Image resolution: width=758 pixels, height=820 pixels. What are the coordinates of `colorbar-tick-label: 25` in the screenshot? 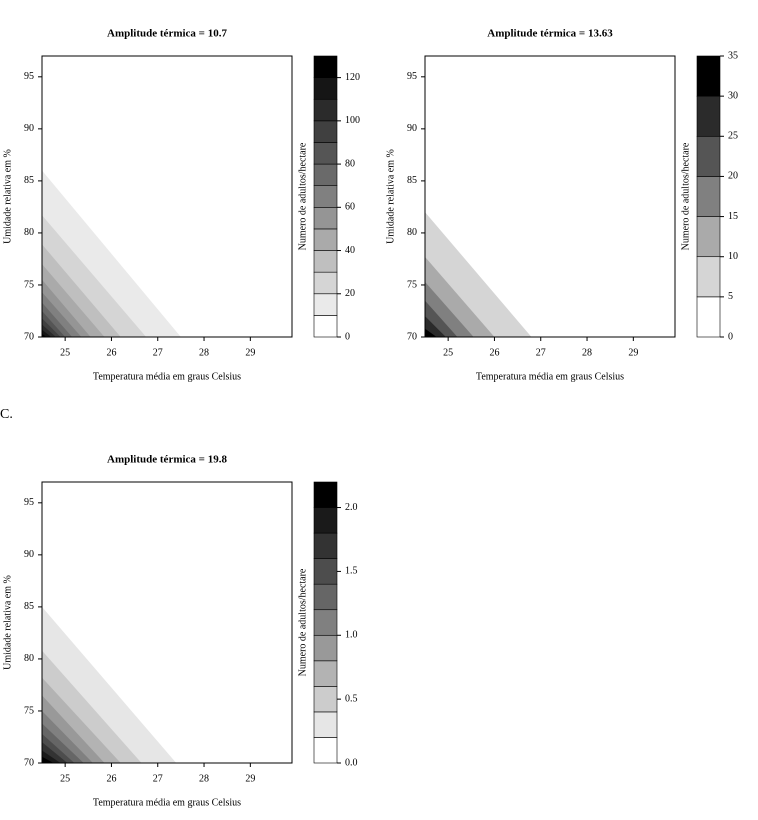 It's located at (733, 136).